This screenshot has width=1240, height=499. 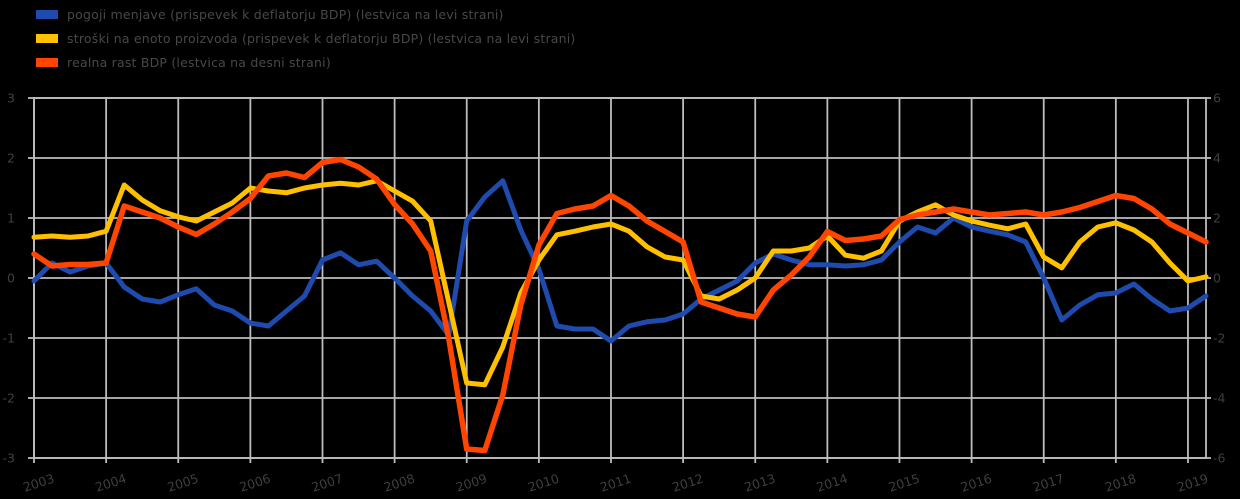 What do you see at coordinates (543, 483) in the screenshot?
I see `x-axis-year-label: 2010` at bounding box center [543, 483].